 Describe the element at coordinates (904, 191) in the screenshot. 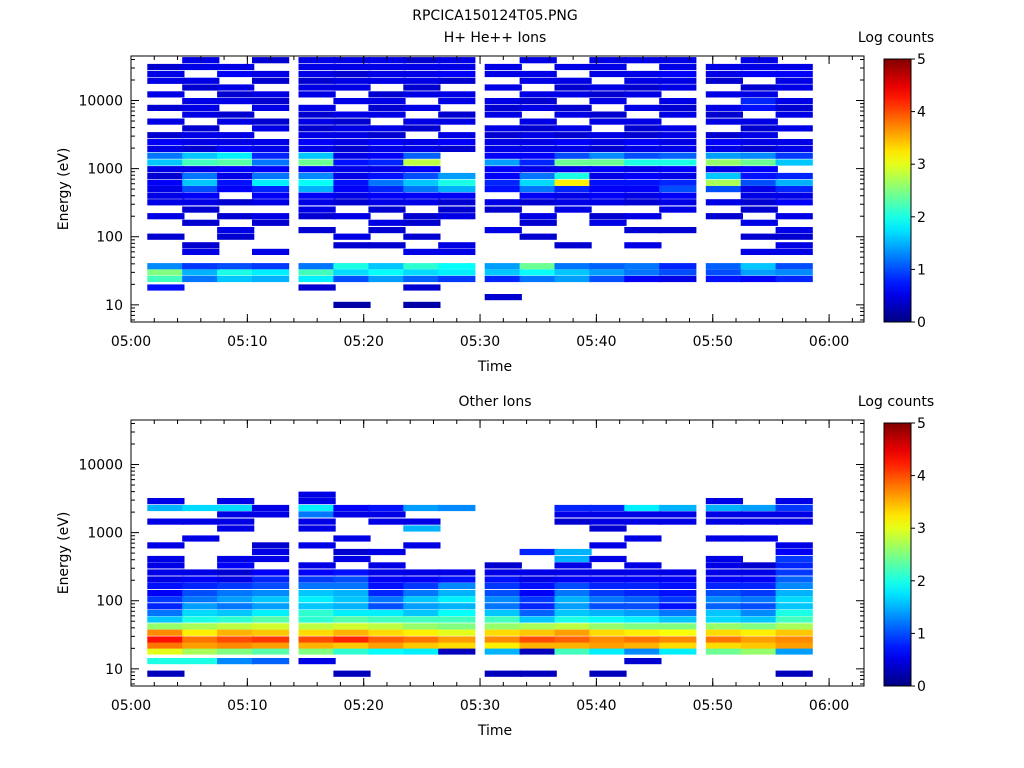

I see `colorbar: 0 1 2 3 4 5` at that location.